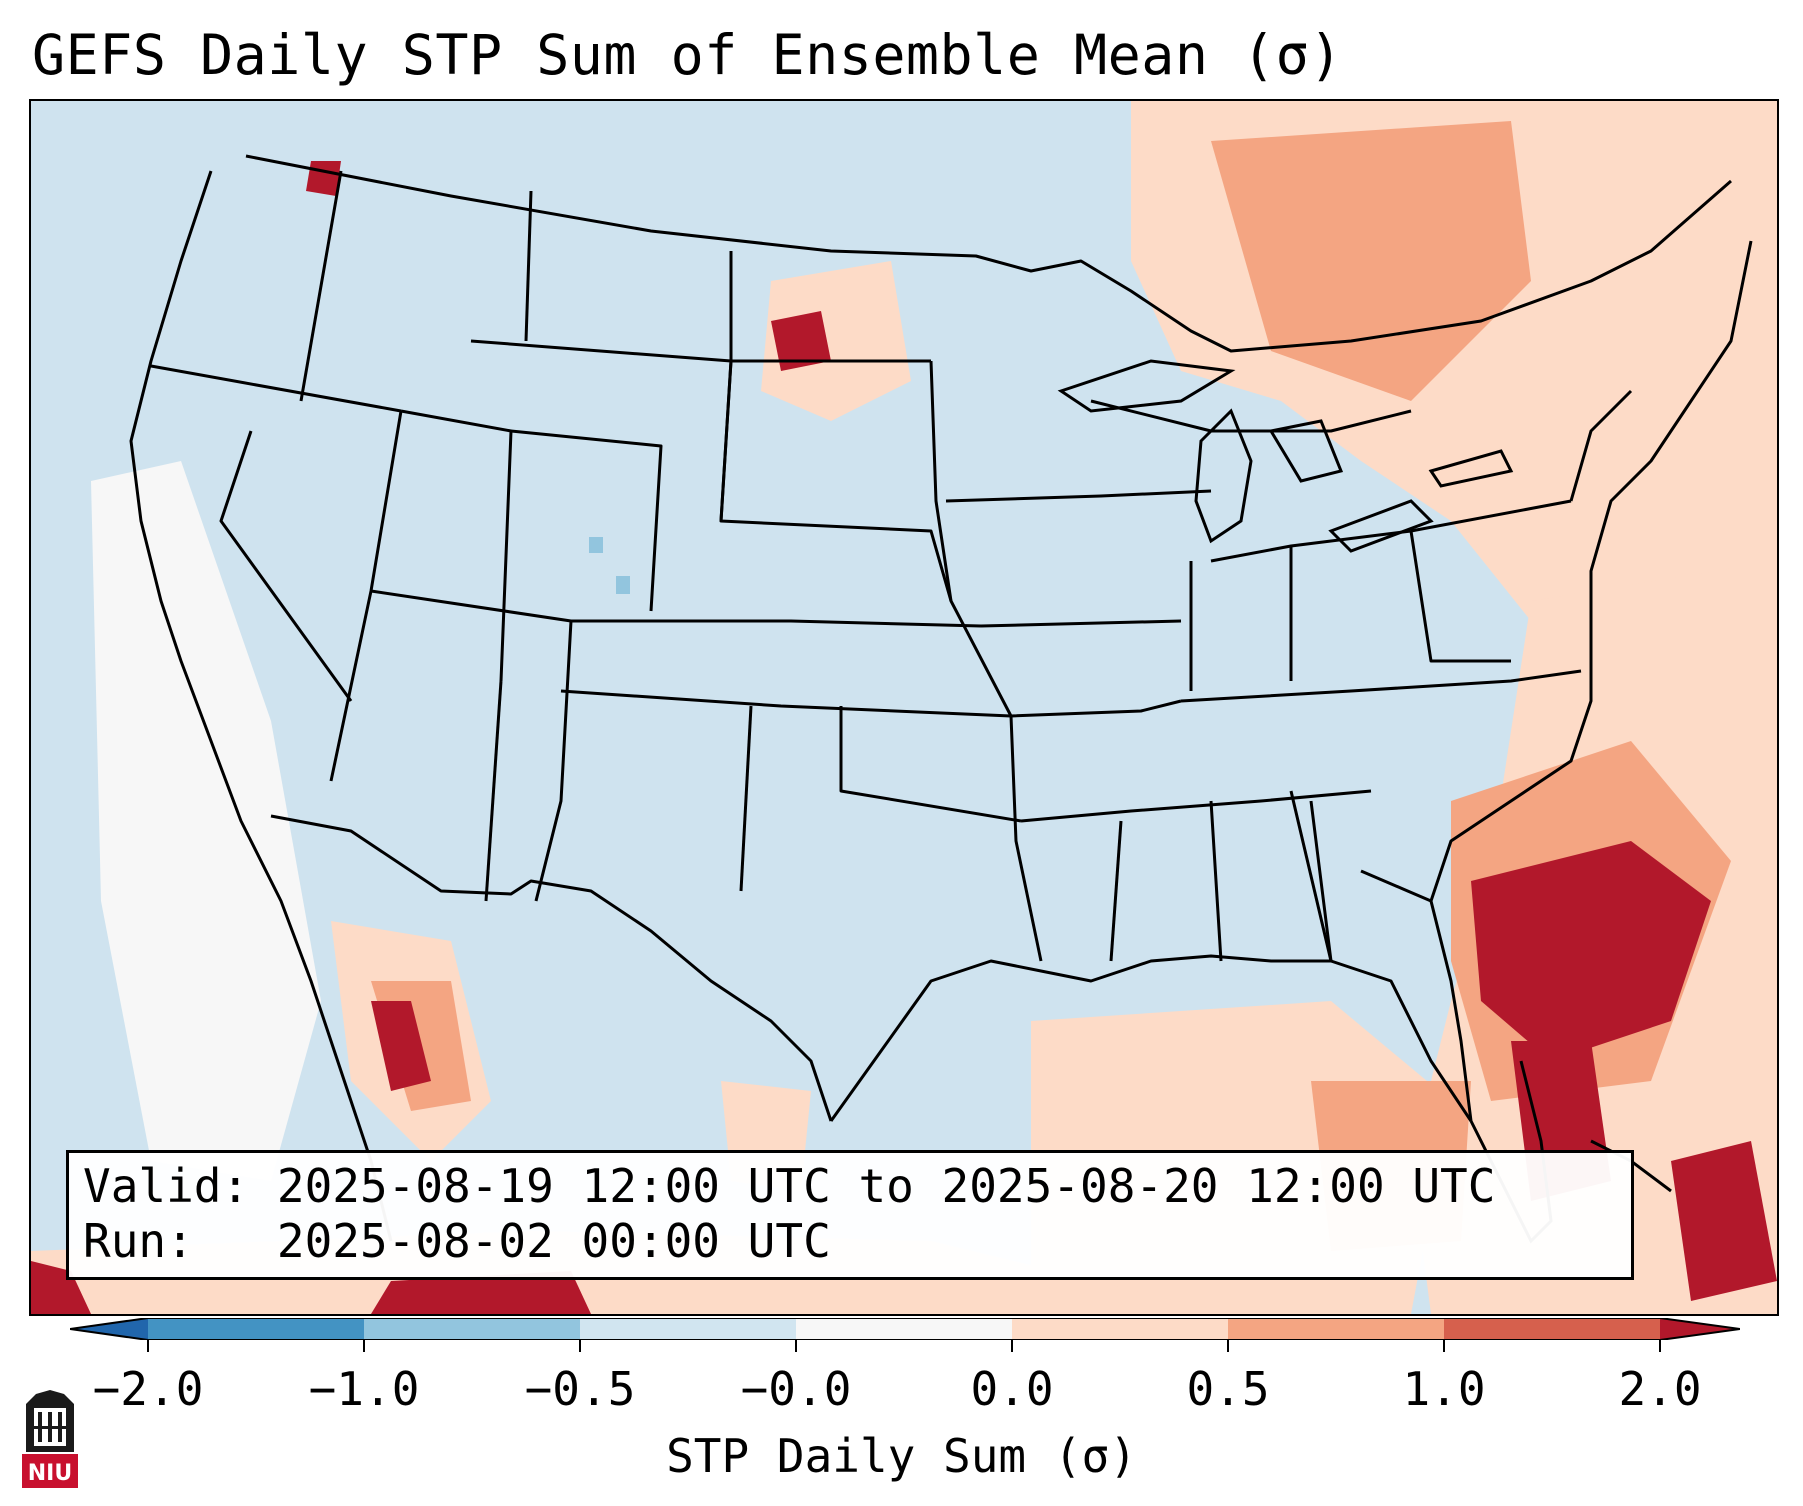 The image size is (1803, 1506). I want to click on tick-label-4: 0.0, so click(1012, 1389).